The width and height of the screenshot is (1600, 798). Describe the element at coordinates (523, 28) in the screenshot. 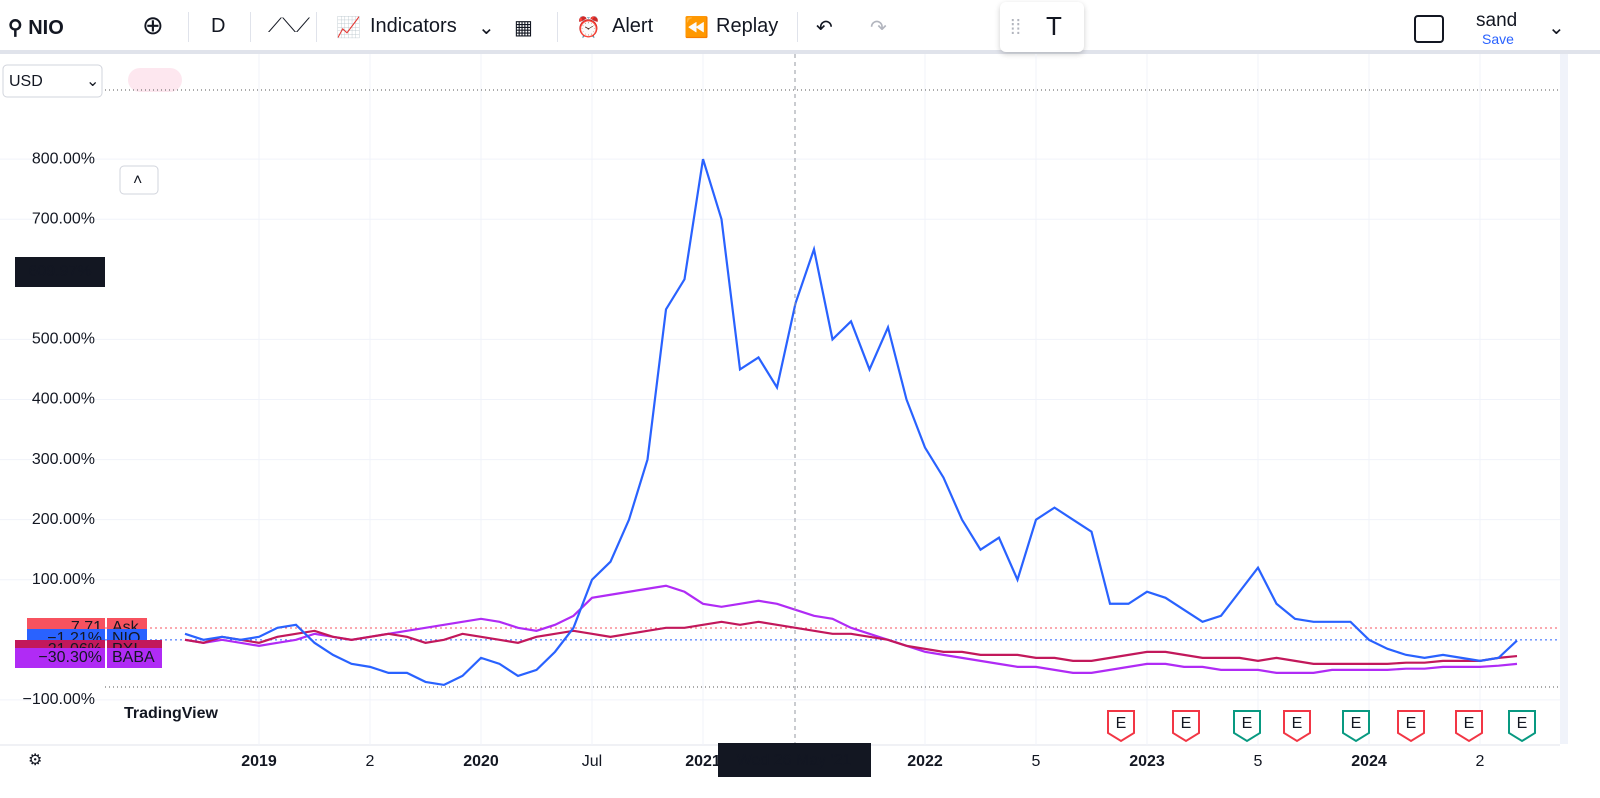

I see `layouts: ▦` at that location.